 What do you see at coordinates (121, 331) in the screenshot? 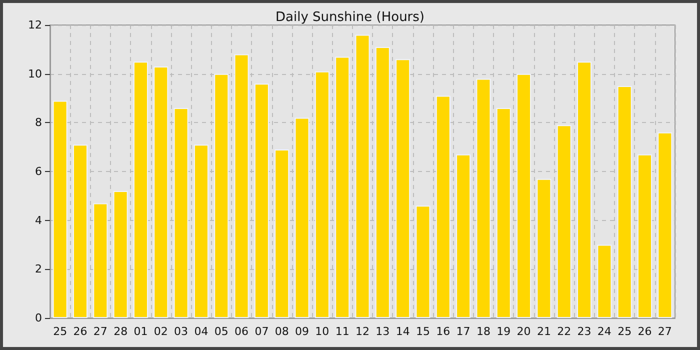
I see `x-tick-label: 28` at bounding box center [121, 331].